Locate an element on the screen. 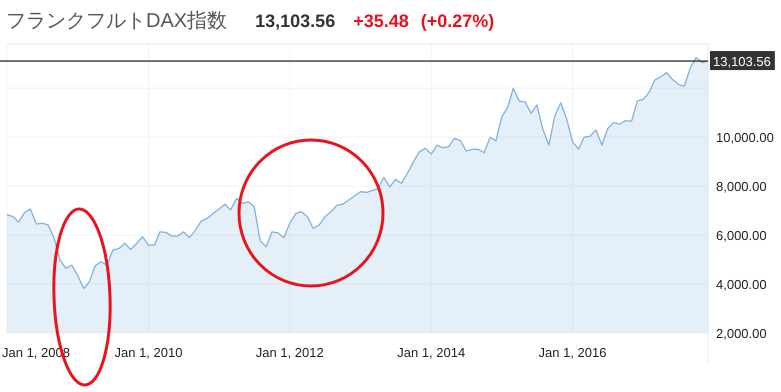 This screenshot has height=392, width=781. y-tick-label: 8,000.00 is located at coordinates (741, 186).